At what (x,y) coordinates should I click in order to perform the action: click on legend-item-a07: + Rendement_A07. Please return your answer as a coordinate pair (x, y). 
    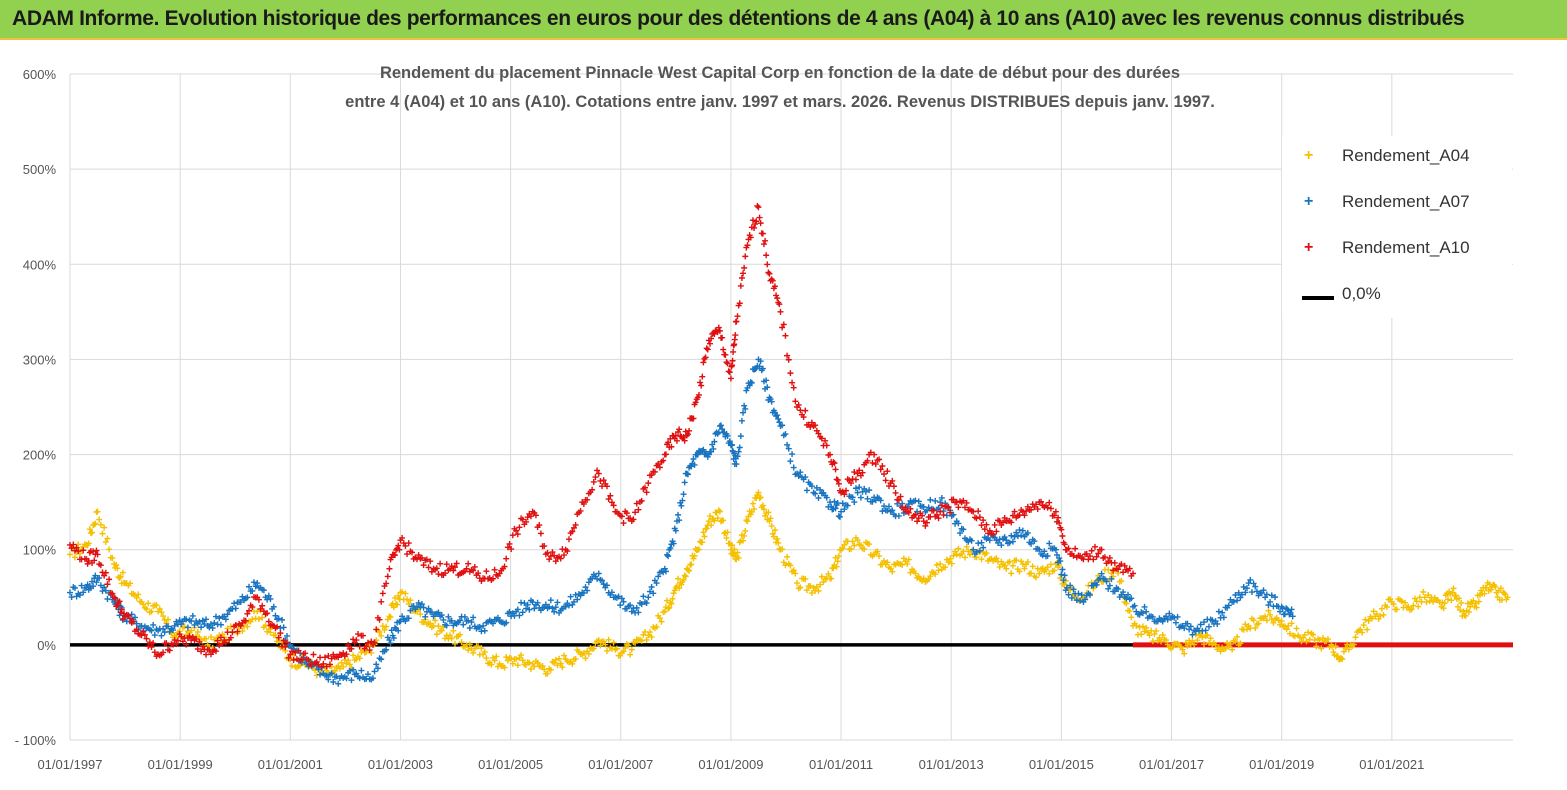
    Looking at the image, I should click on (1397, 205).